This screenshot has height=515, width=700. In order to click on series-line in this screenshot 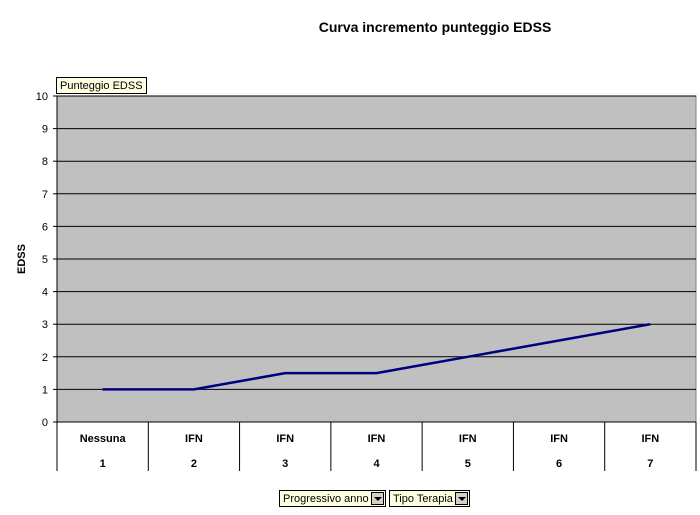, I will do `click(376, 356)`.